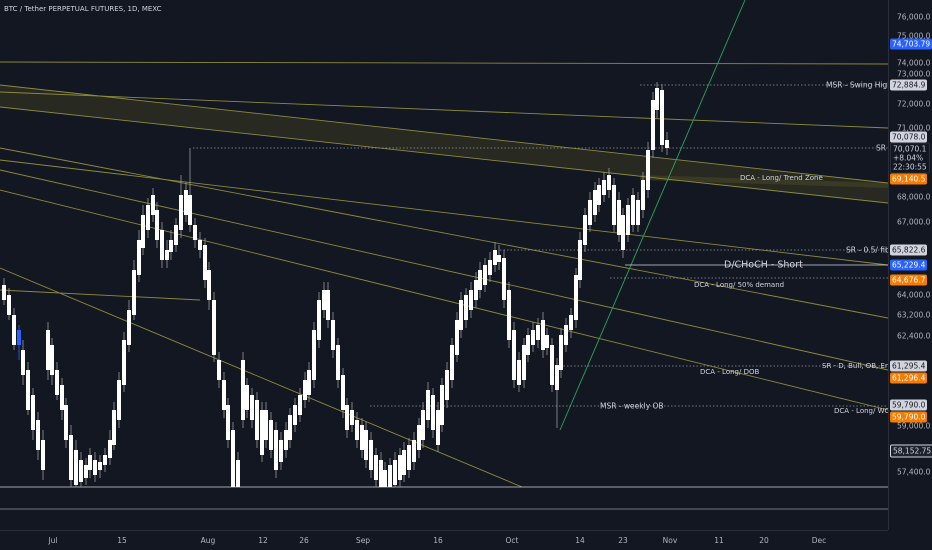  I want to click on x-tick: 11, so click(719, 540).